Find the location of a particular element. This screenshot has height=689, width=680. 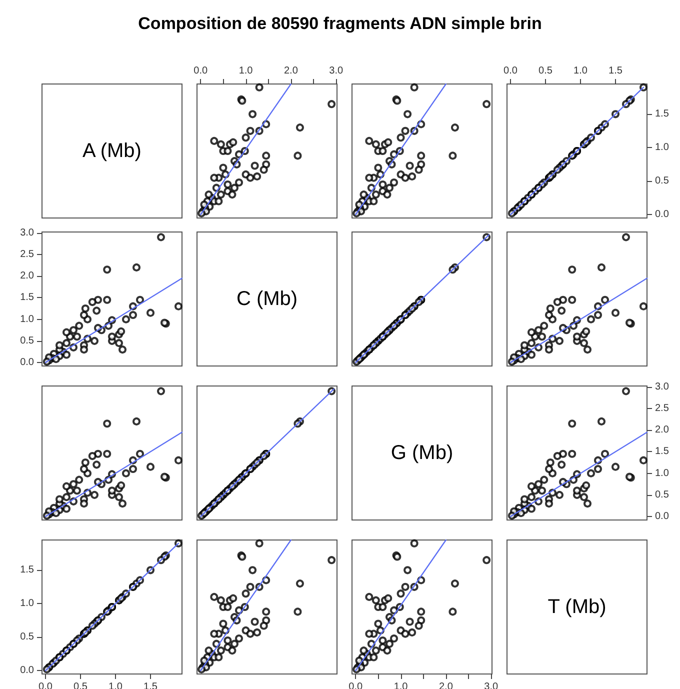

x-tick-label: 1.5 is located at coordinates (615, 71).